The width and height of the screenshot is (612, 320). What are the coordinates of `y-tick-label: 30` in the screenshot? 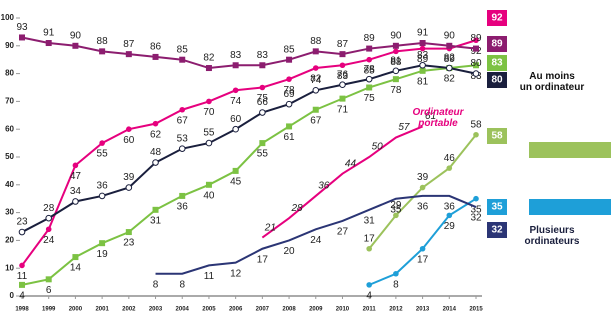 It's located at (9, 212).